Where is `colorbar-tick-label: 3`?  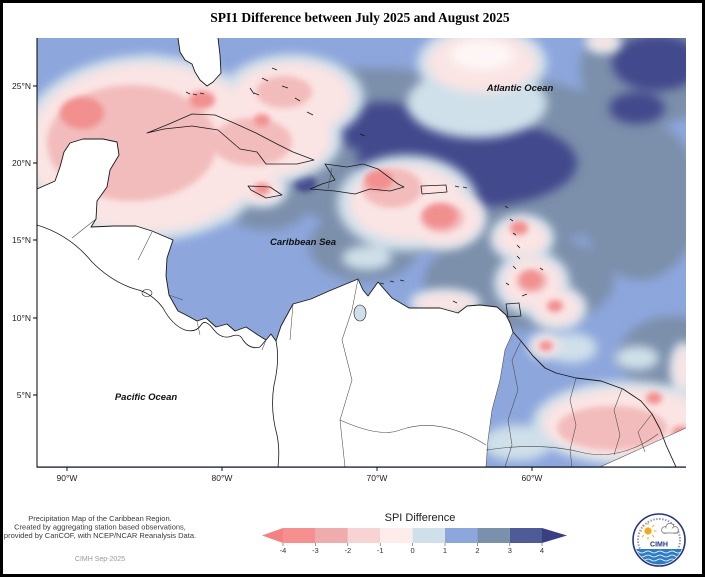 colorbar-tick-label: 3 is located at coordinates (510, 550).